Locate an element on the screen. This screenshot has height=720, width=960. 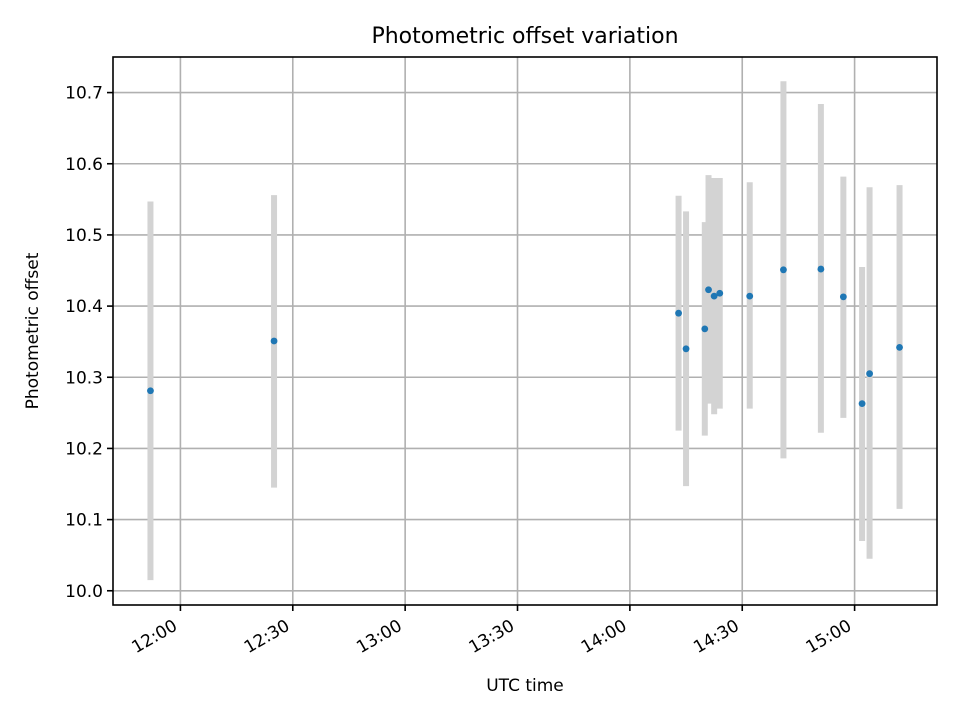
y-tick-label: 10.1 is located at coordinates (84, 521).